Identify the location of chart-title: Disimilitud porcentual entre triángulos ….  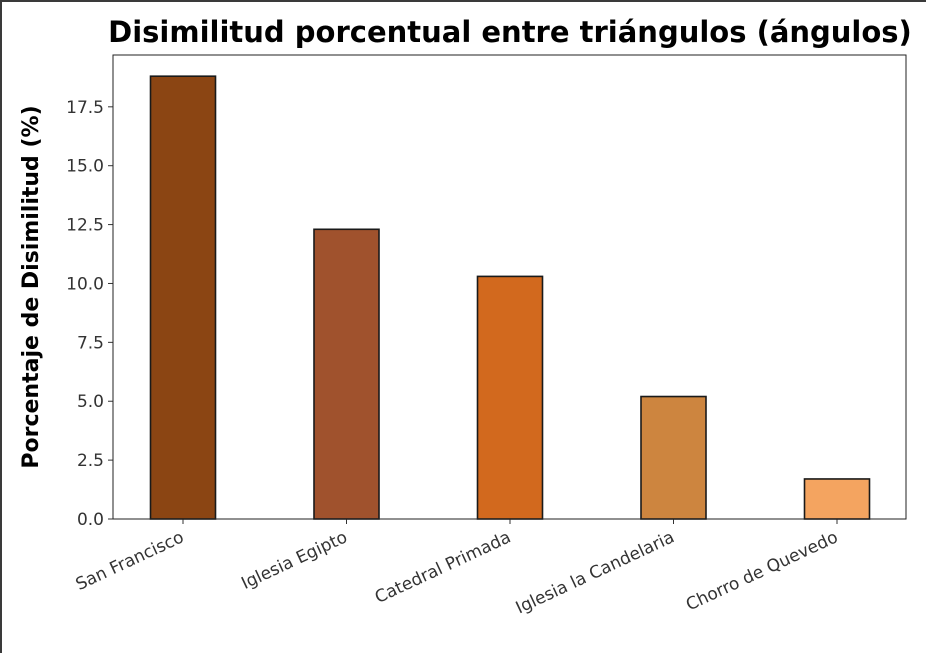
(510, 32).